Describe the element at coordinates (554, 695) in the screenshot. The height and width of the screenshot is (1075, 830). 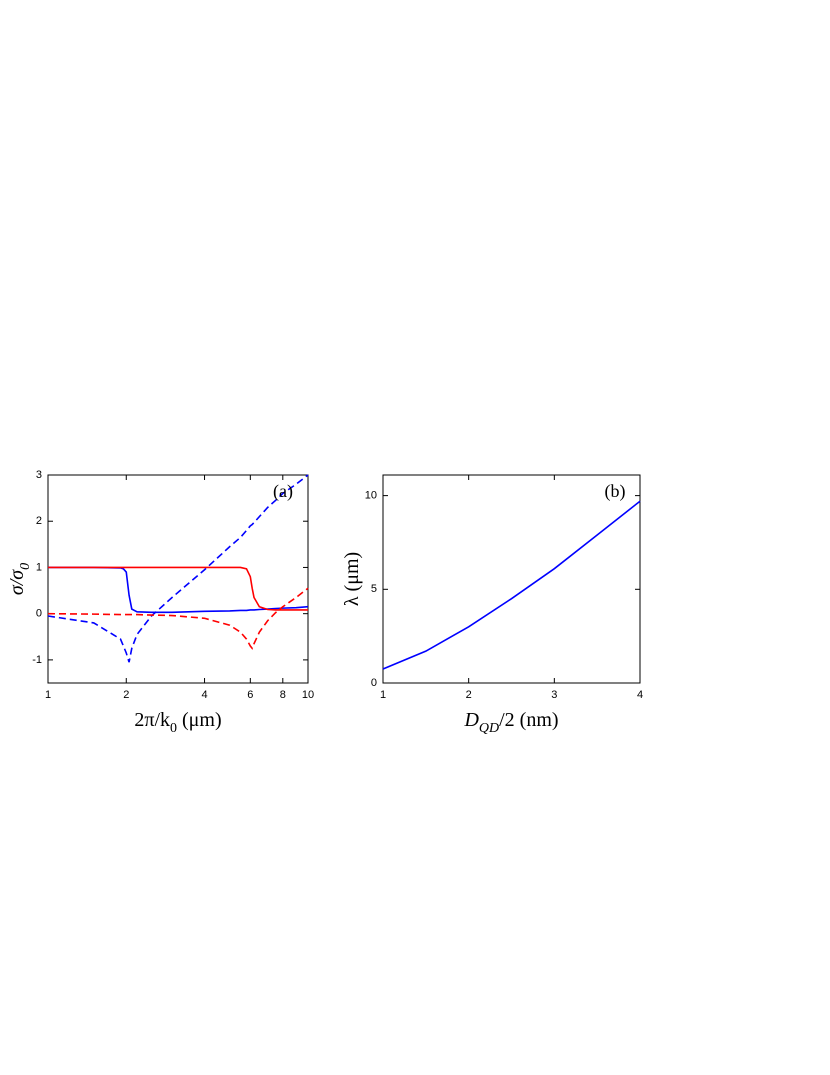
I see `x-tick-label: 3` at that location.